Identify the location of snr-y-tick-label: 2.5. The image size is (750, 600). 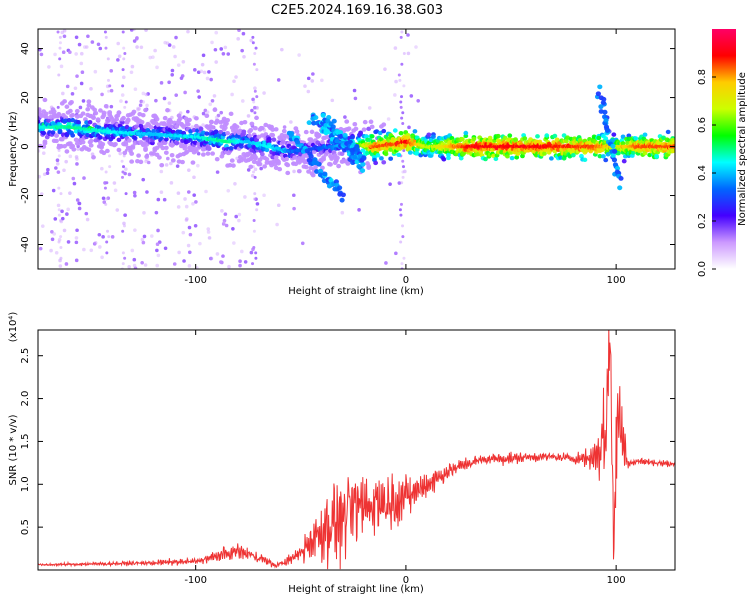
(25, 356).